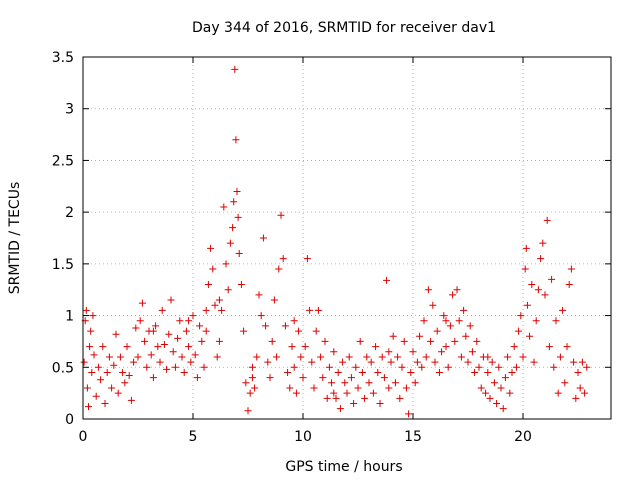 The image size is (640, 480). I want to click on y-tick-label: 1, so click(69, 317).